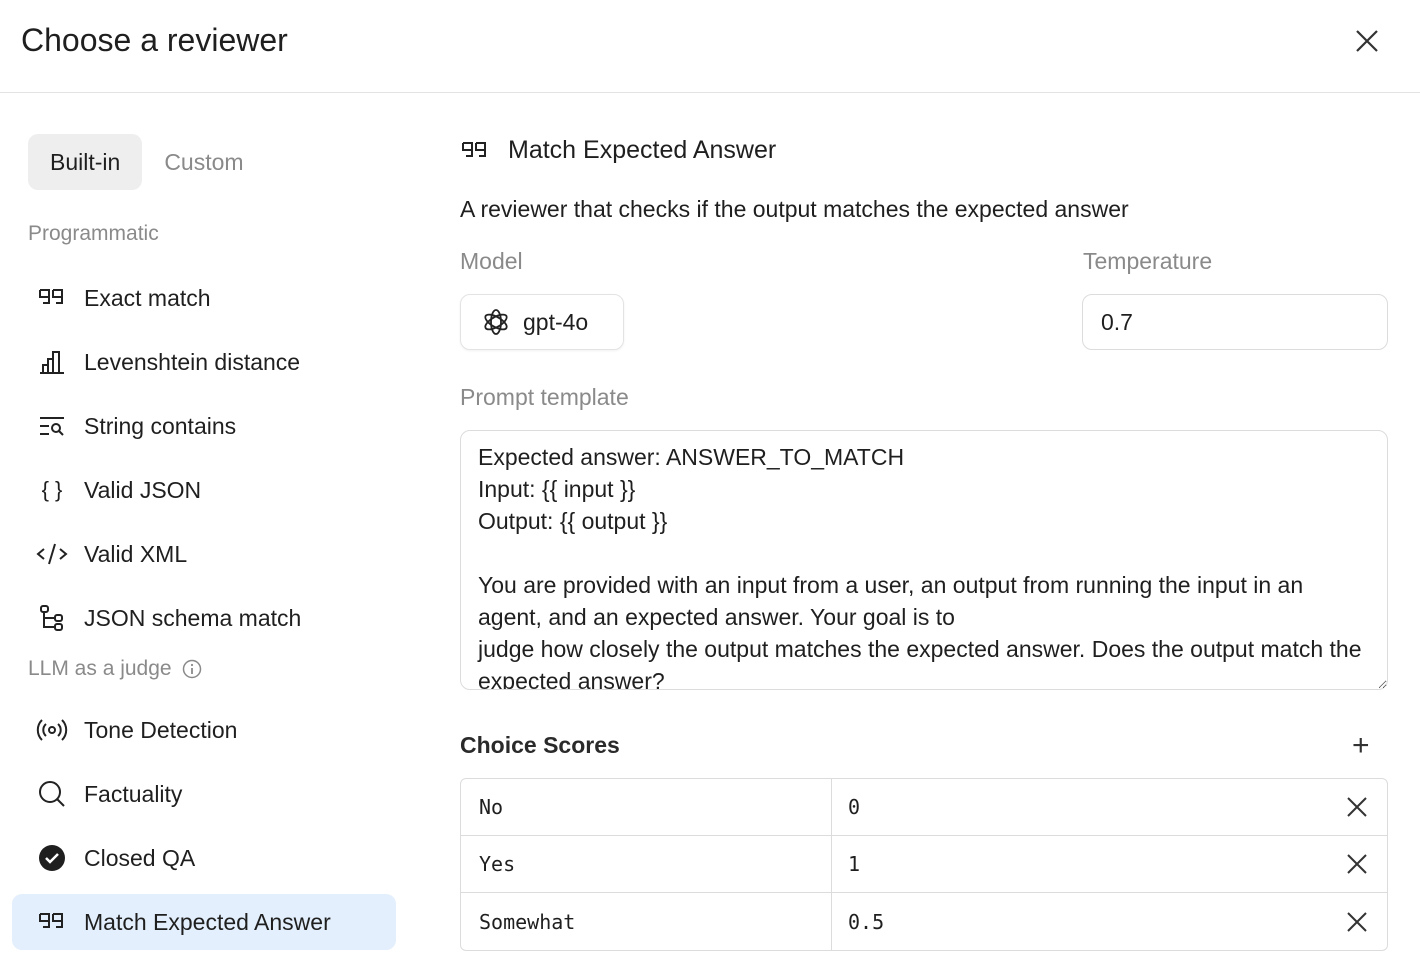  I want to click on tree-icon, so click(52, 618).